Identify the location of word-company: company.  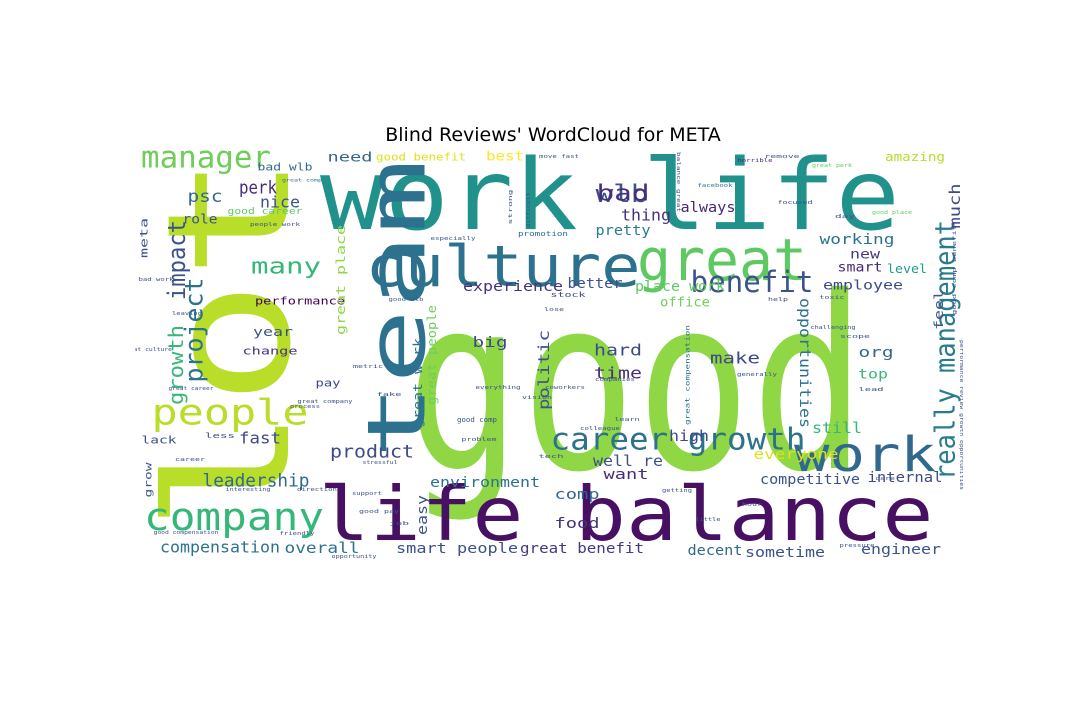
(234, 517).